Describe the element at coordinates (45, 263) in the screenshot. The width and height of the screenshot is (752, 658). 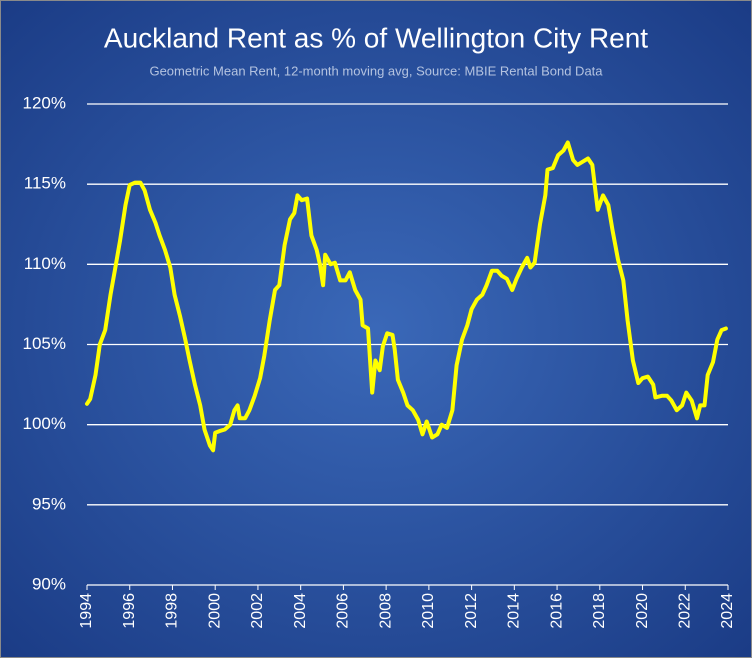
I see `y-tick-label: 110%` at that location.